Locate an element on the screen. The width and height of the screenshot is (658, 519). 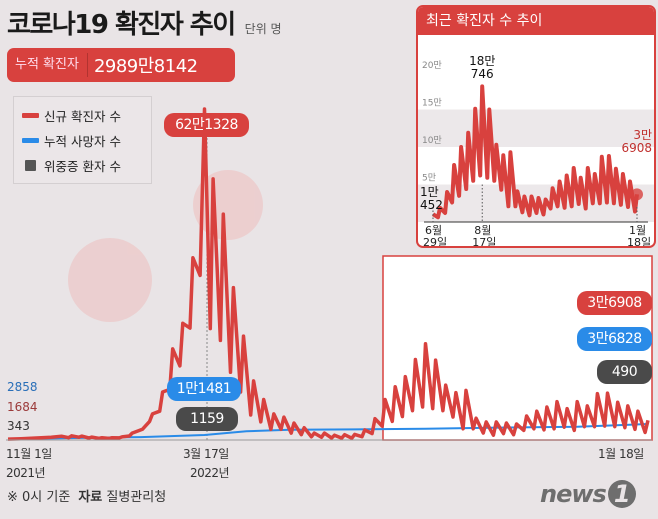
virus-decoration is located at coordinates (165, 246).